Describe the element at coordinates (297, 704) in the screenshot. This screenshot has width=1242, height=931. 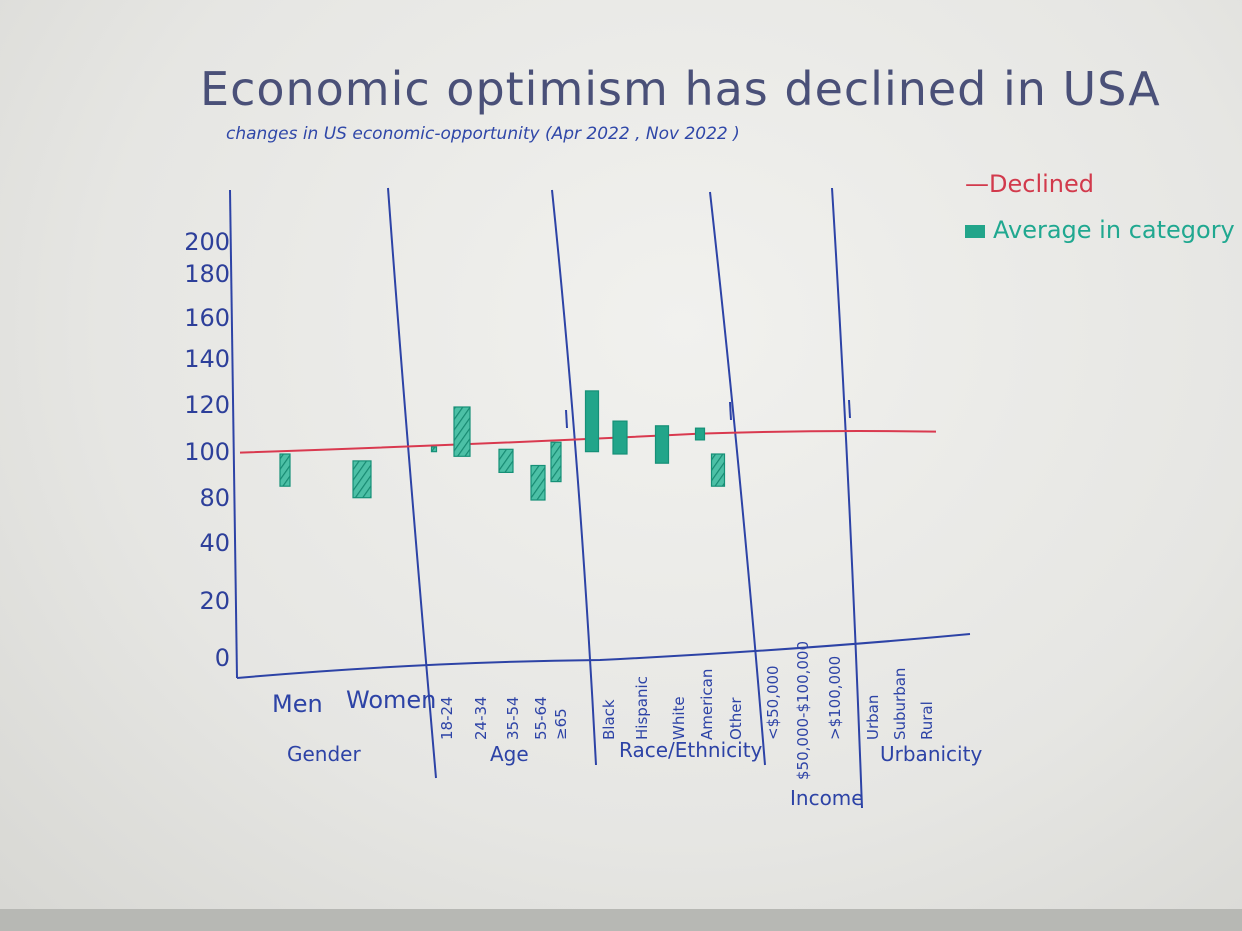
I see `category-label-Men: Men` at that location.